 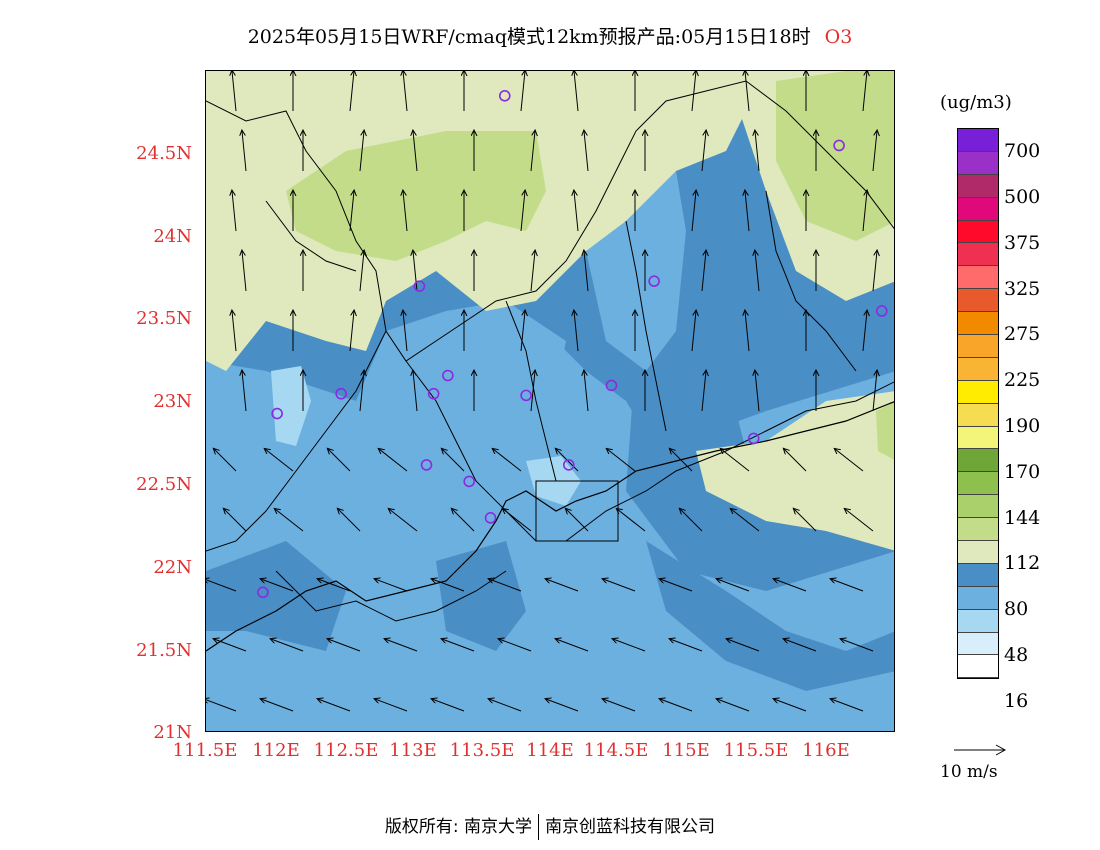 What do you see at coordinates (980, 750) in the screenshot?
I see `vector-reference-arrow` at bounding box center [980, 750].